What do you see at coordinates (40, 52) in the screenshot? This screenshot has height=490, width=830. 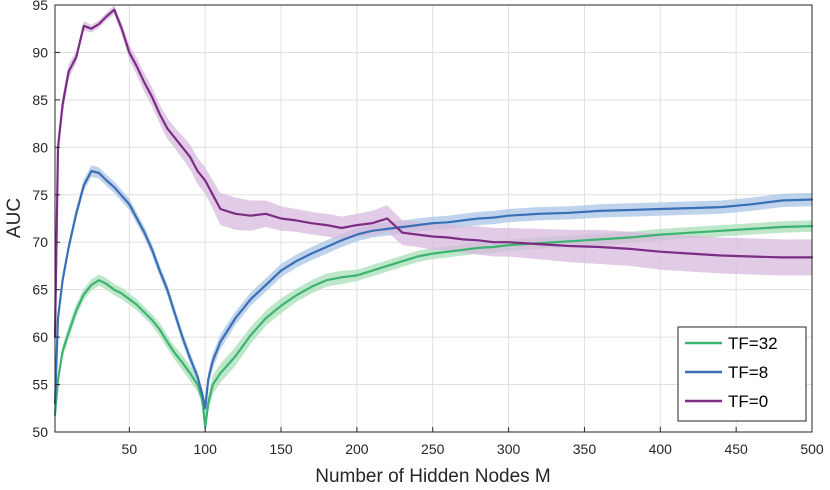 I see `y-tick-label: 90` at bounding box center [40, 52].